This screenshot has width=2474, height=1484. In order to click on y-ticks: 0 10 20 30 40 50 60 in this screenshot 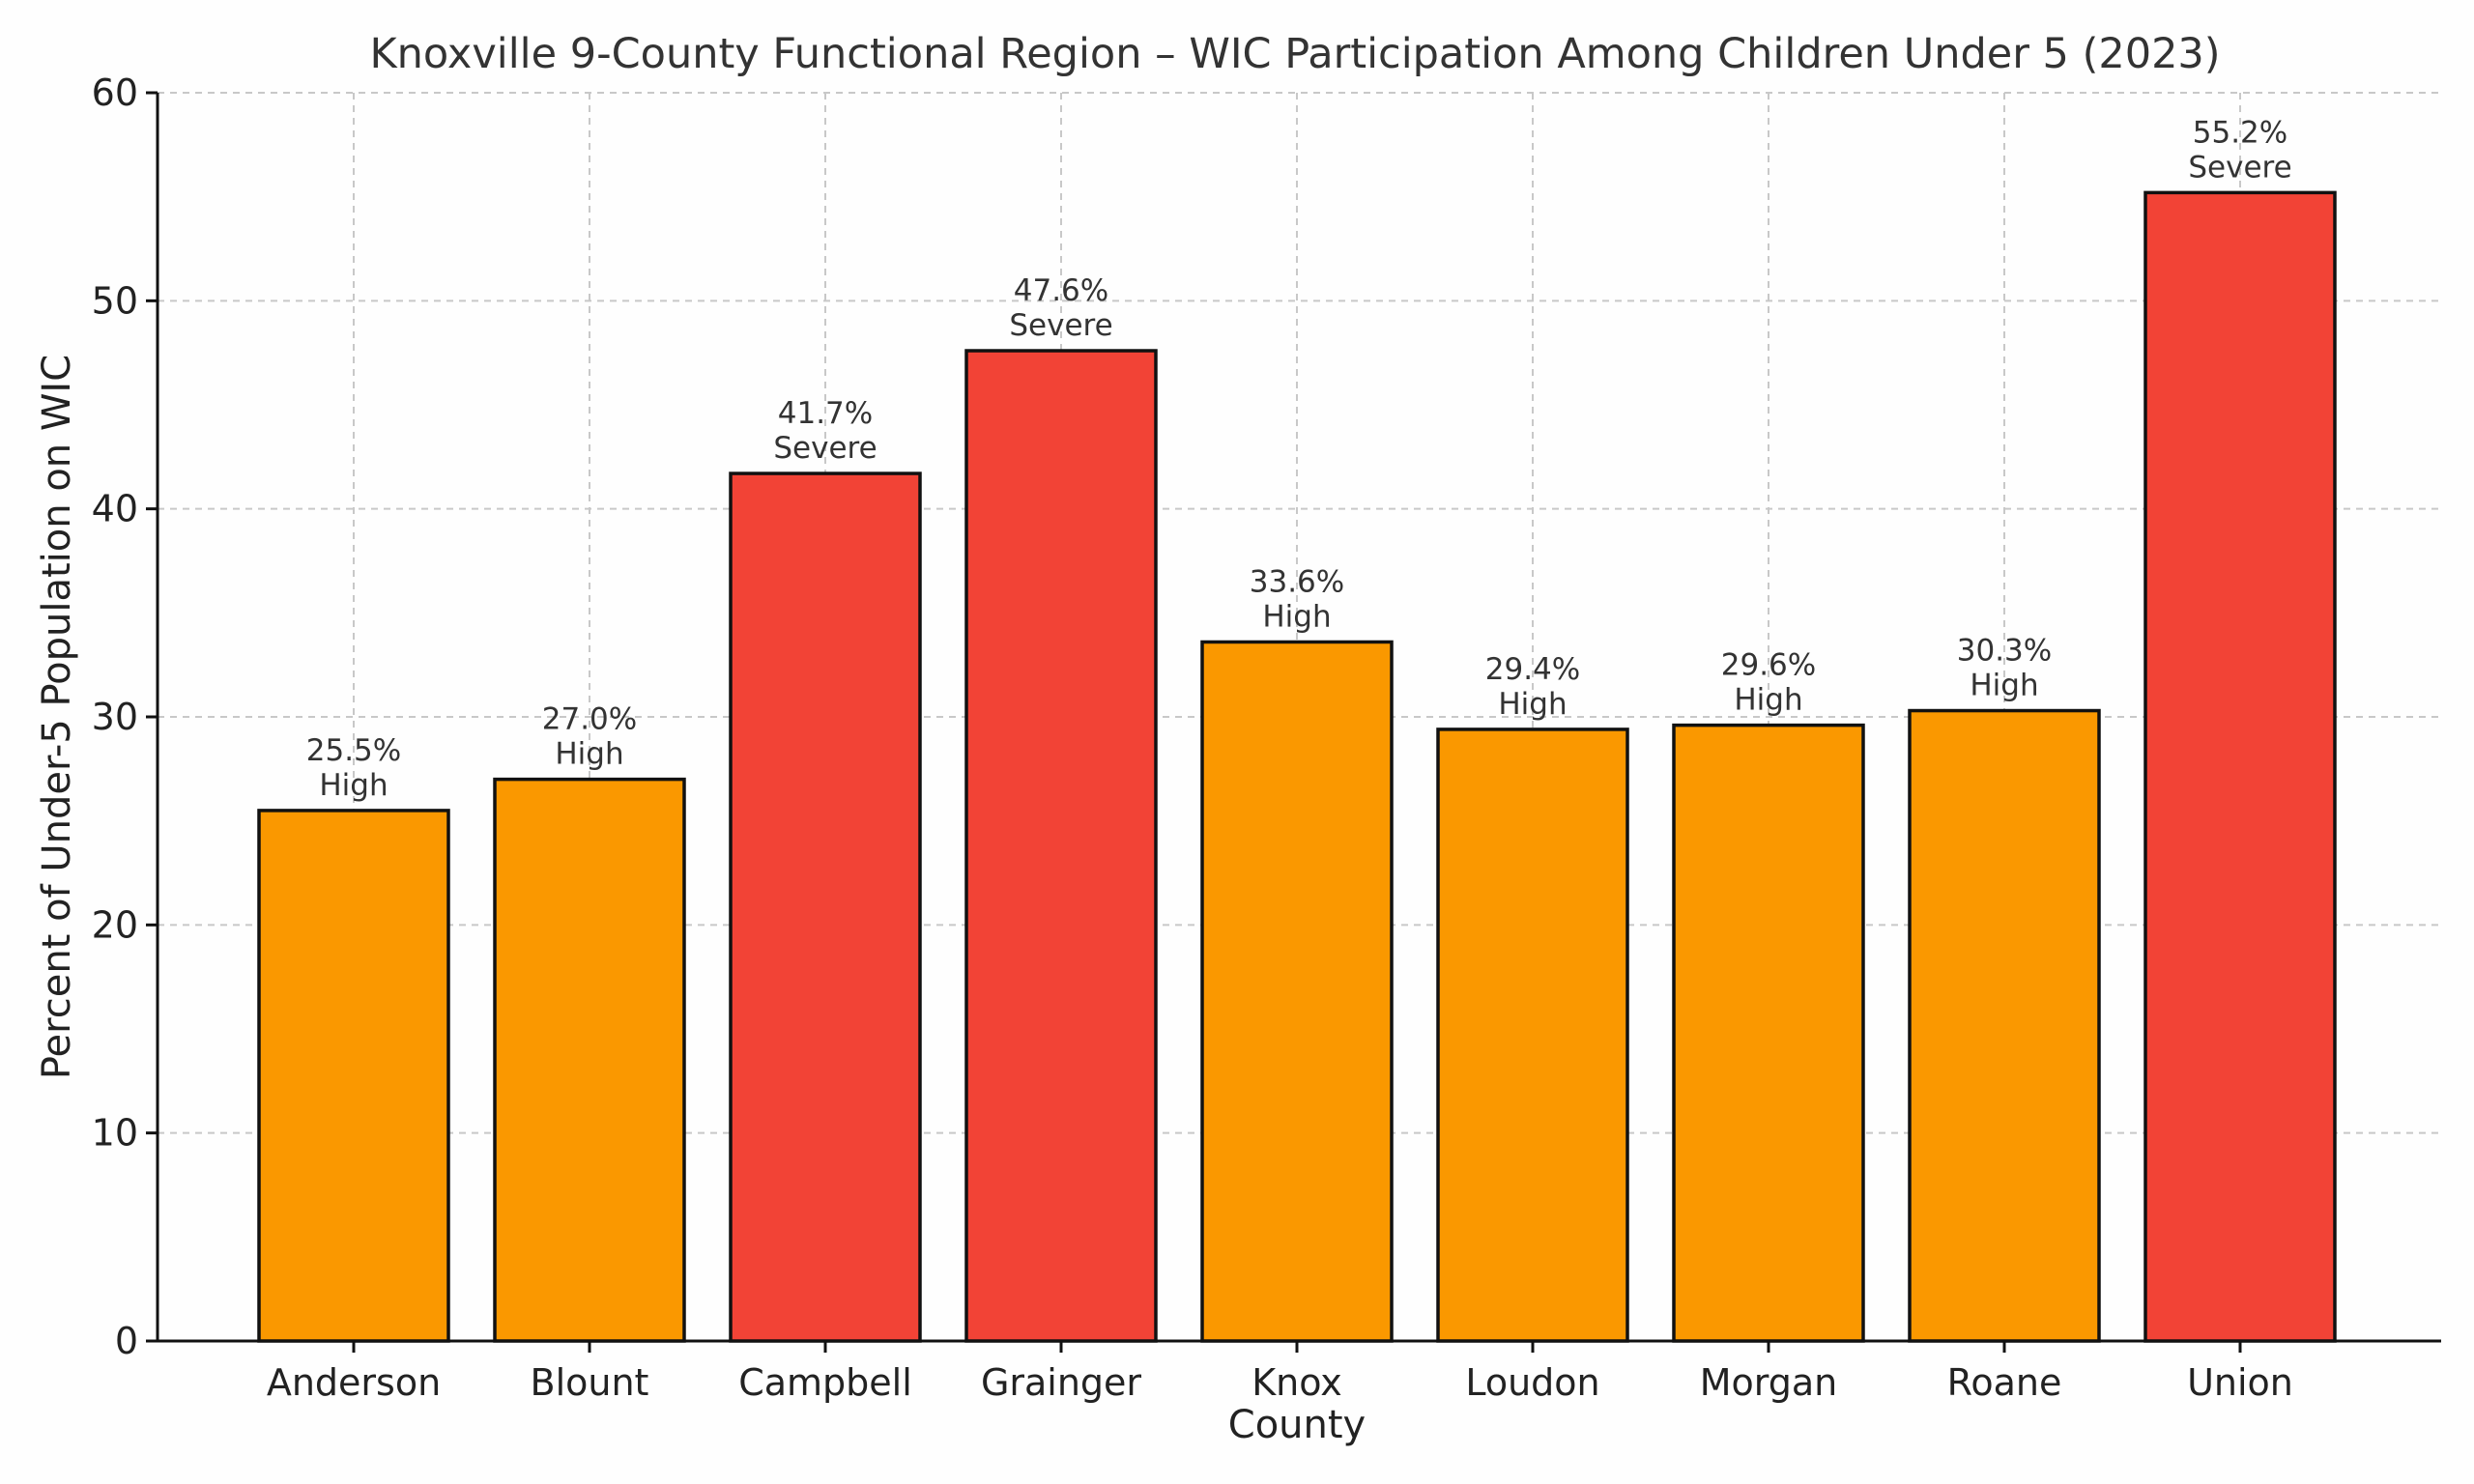, I will do `click(125, 717)`.